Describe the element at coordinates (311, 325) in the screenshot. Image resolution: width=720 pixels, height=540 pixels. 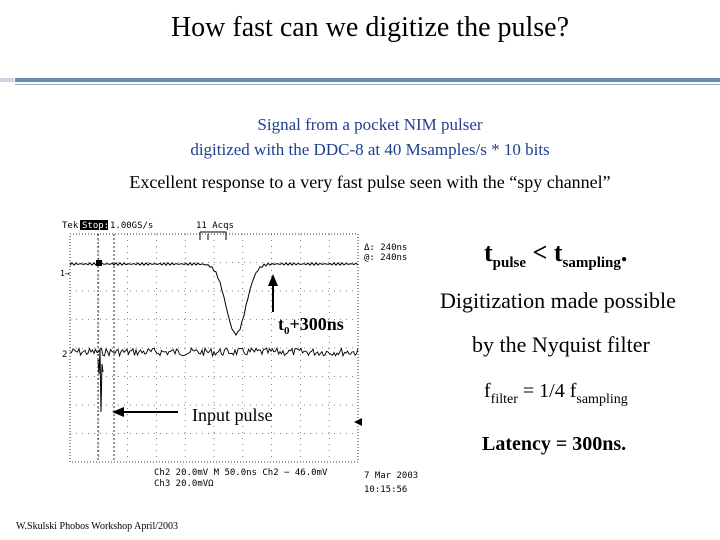
I see `t0-label: t0+300ns` at that location.